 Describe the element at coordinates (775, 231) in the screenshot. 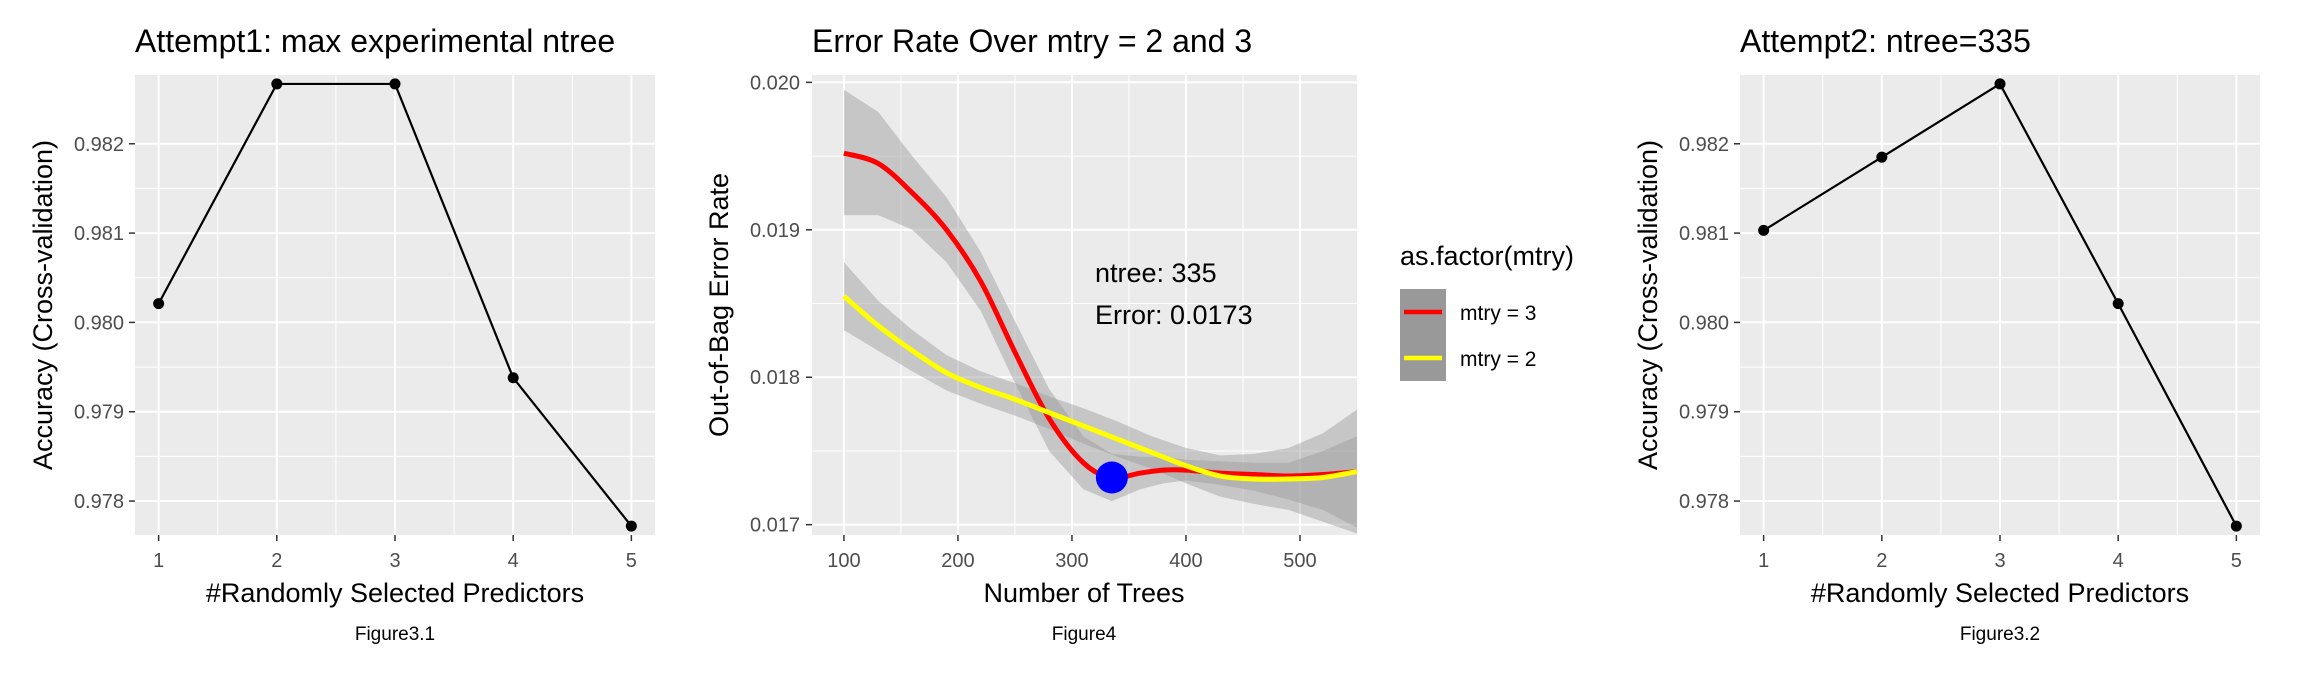

I see `chart2-ytick-2: 0.019` at that location.